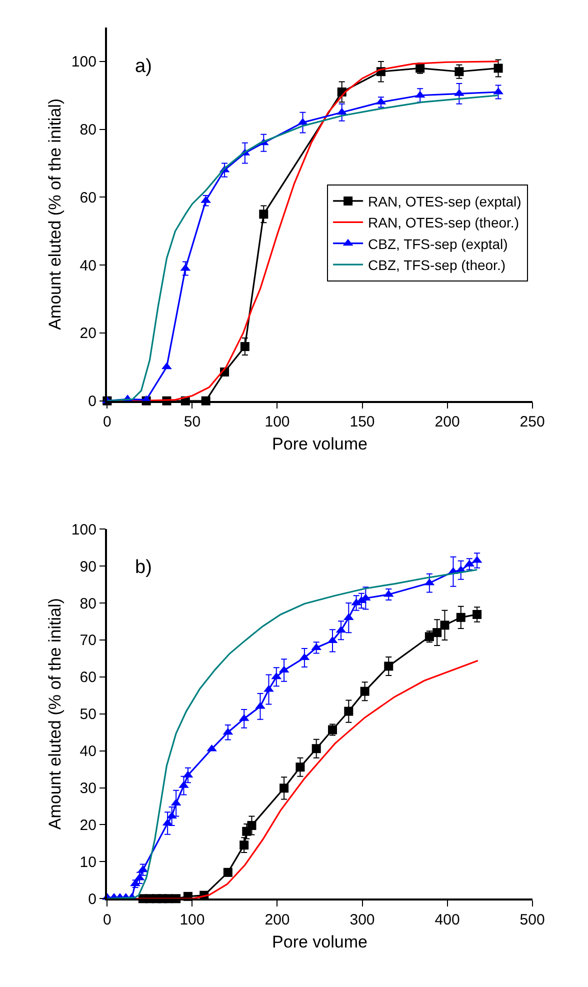 Image resolution: width=588 pixels, height=987 pixels. What do you see at coordinates (437, 265) in the screenshot?
I see `legend-label: CBZ, TFS-sep (theor.)` at bounding box center [437, 265].